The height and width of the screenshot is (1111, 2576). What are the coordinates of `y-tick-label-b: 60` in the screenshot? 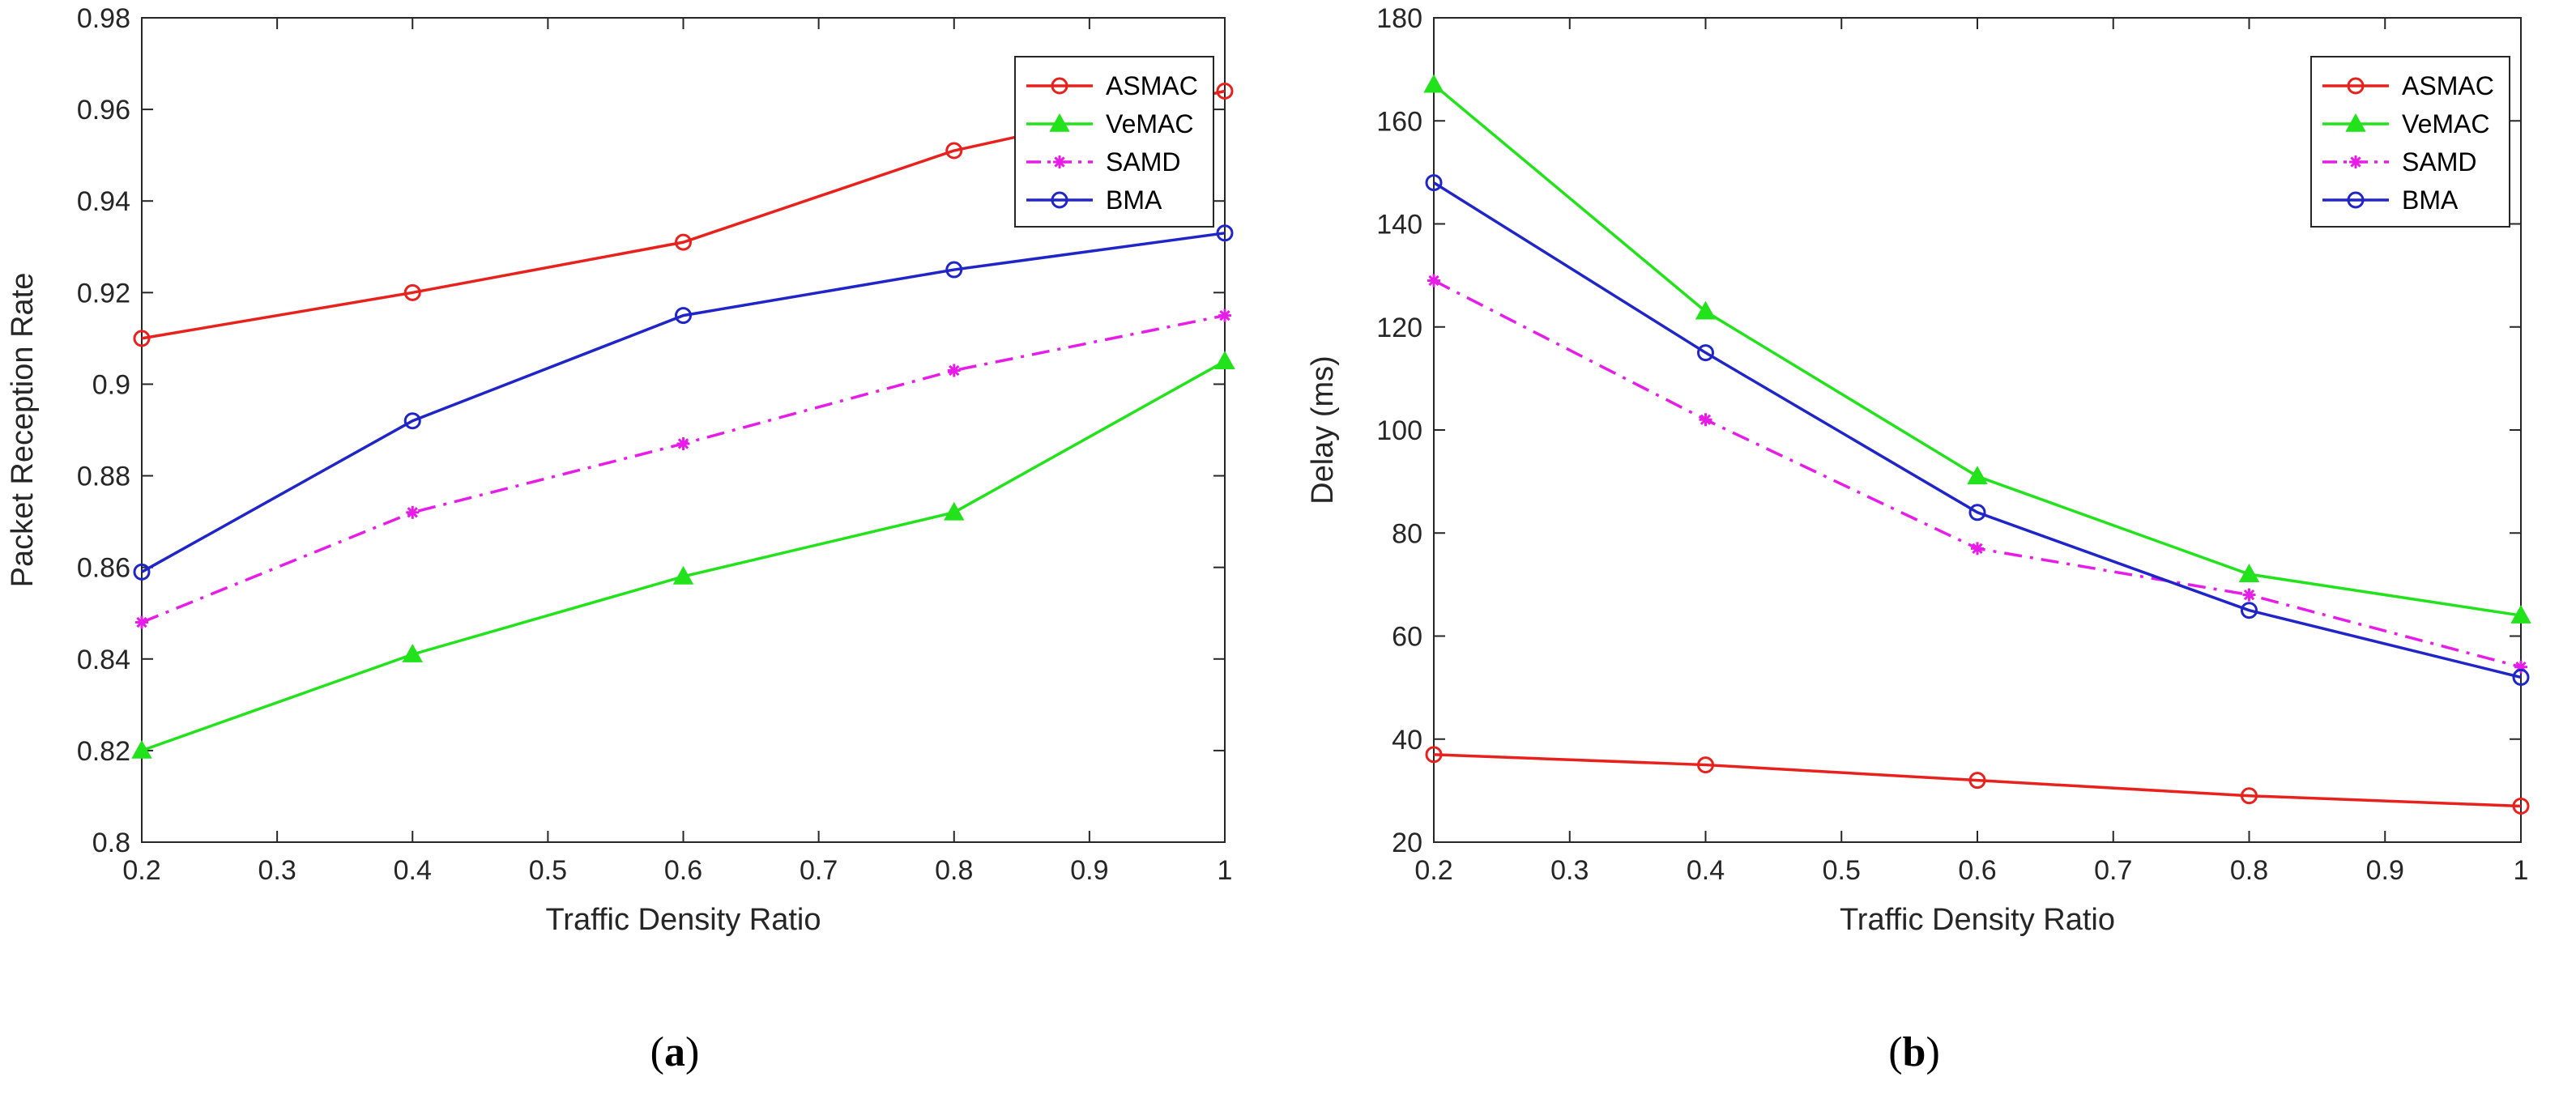 It's located at (1407, 637).